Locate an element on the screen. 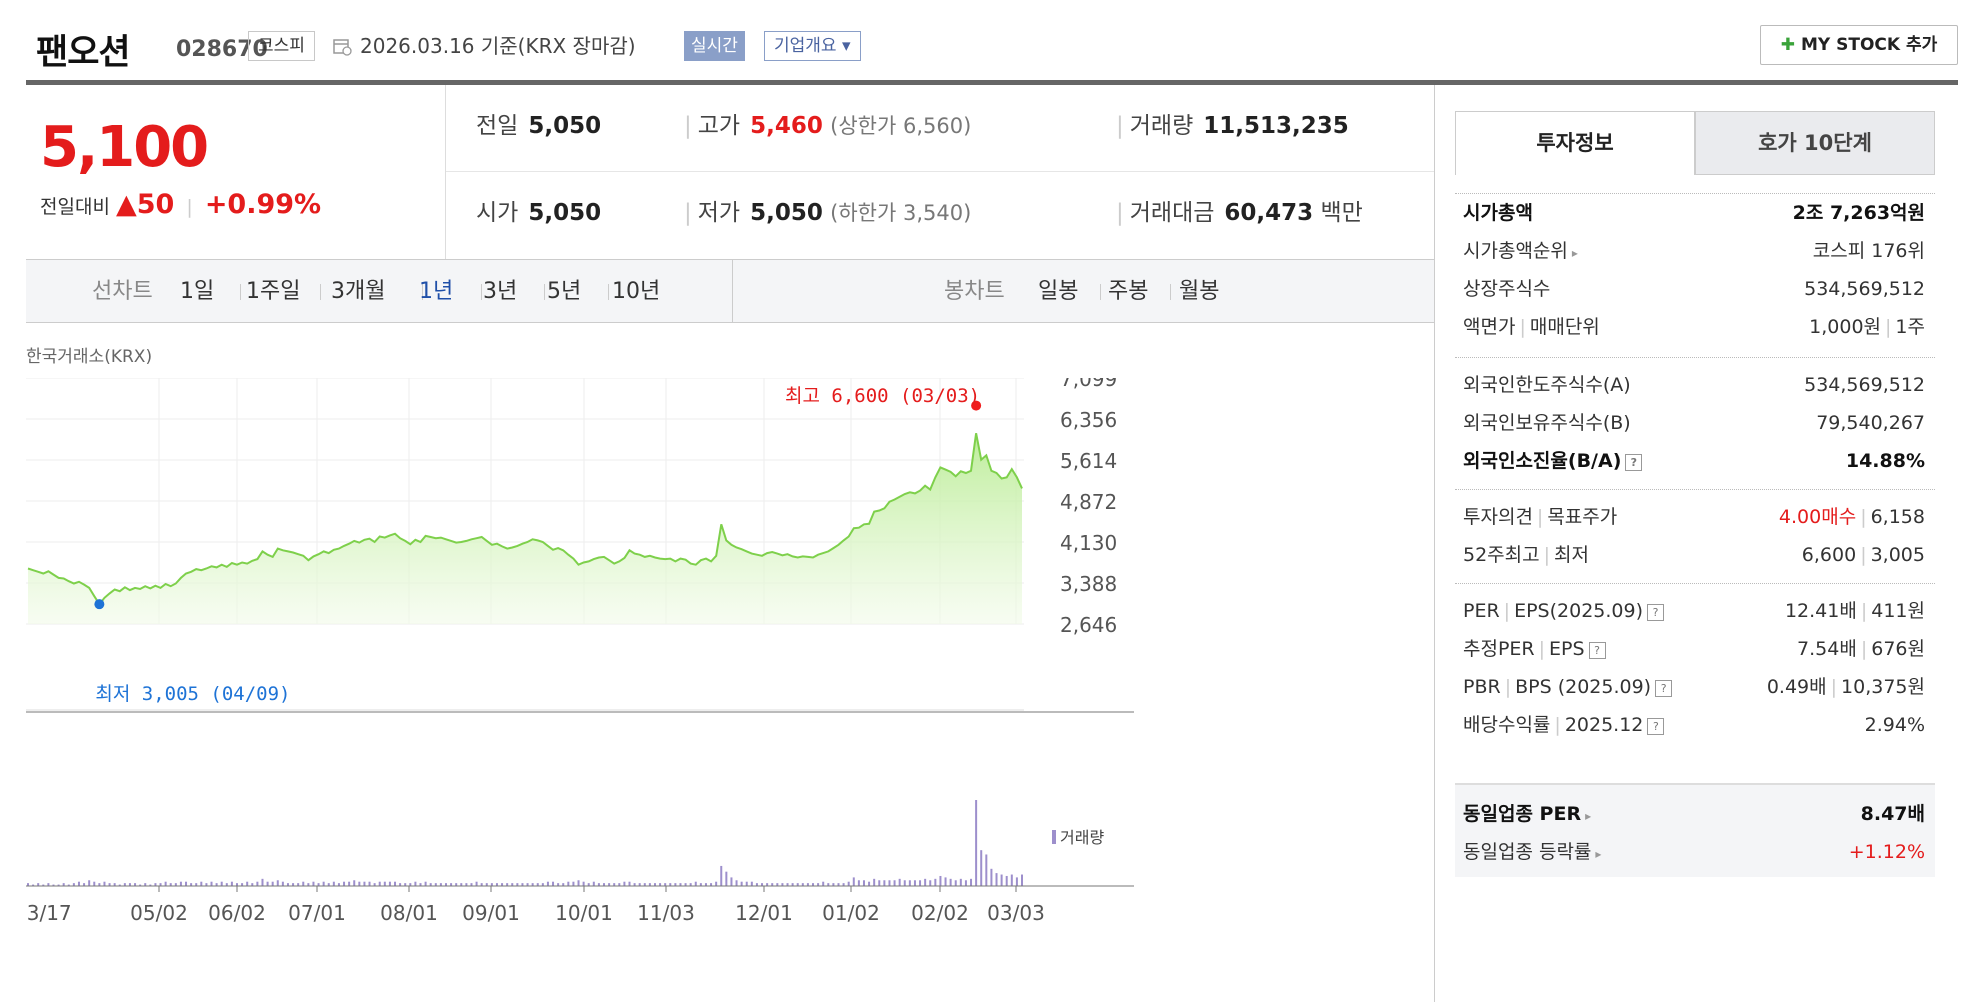 The width and height of the screenshot is (1984, 1002). price-change: 전일대비 ▲50 | +0.99% is located at coordinates (181, 204).